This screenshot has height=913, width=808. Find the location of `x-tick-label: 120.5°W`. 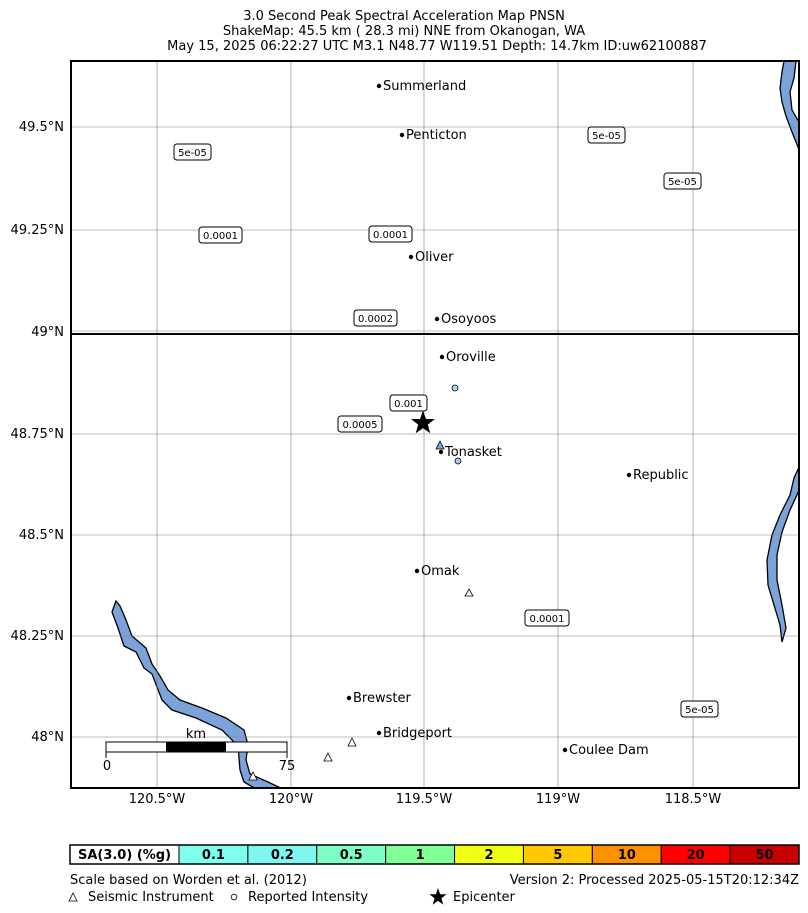

x-tick-label: 120.5°W is located at coordinates (157, 799).